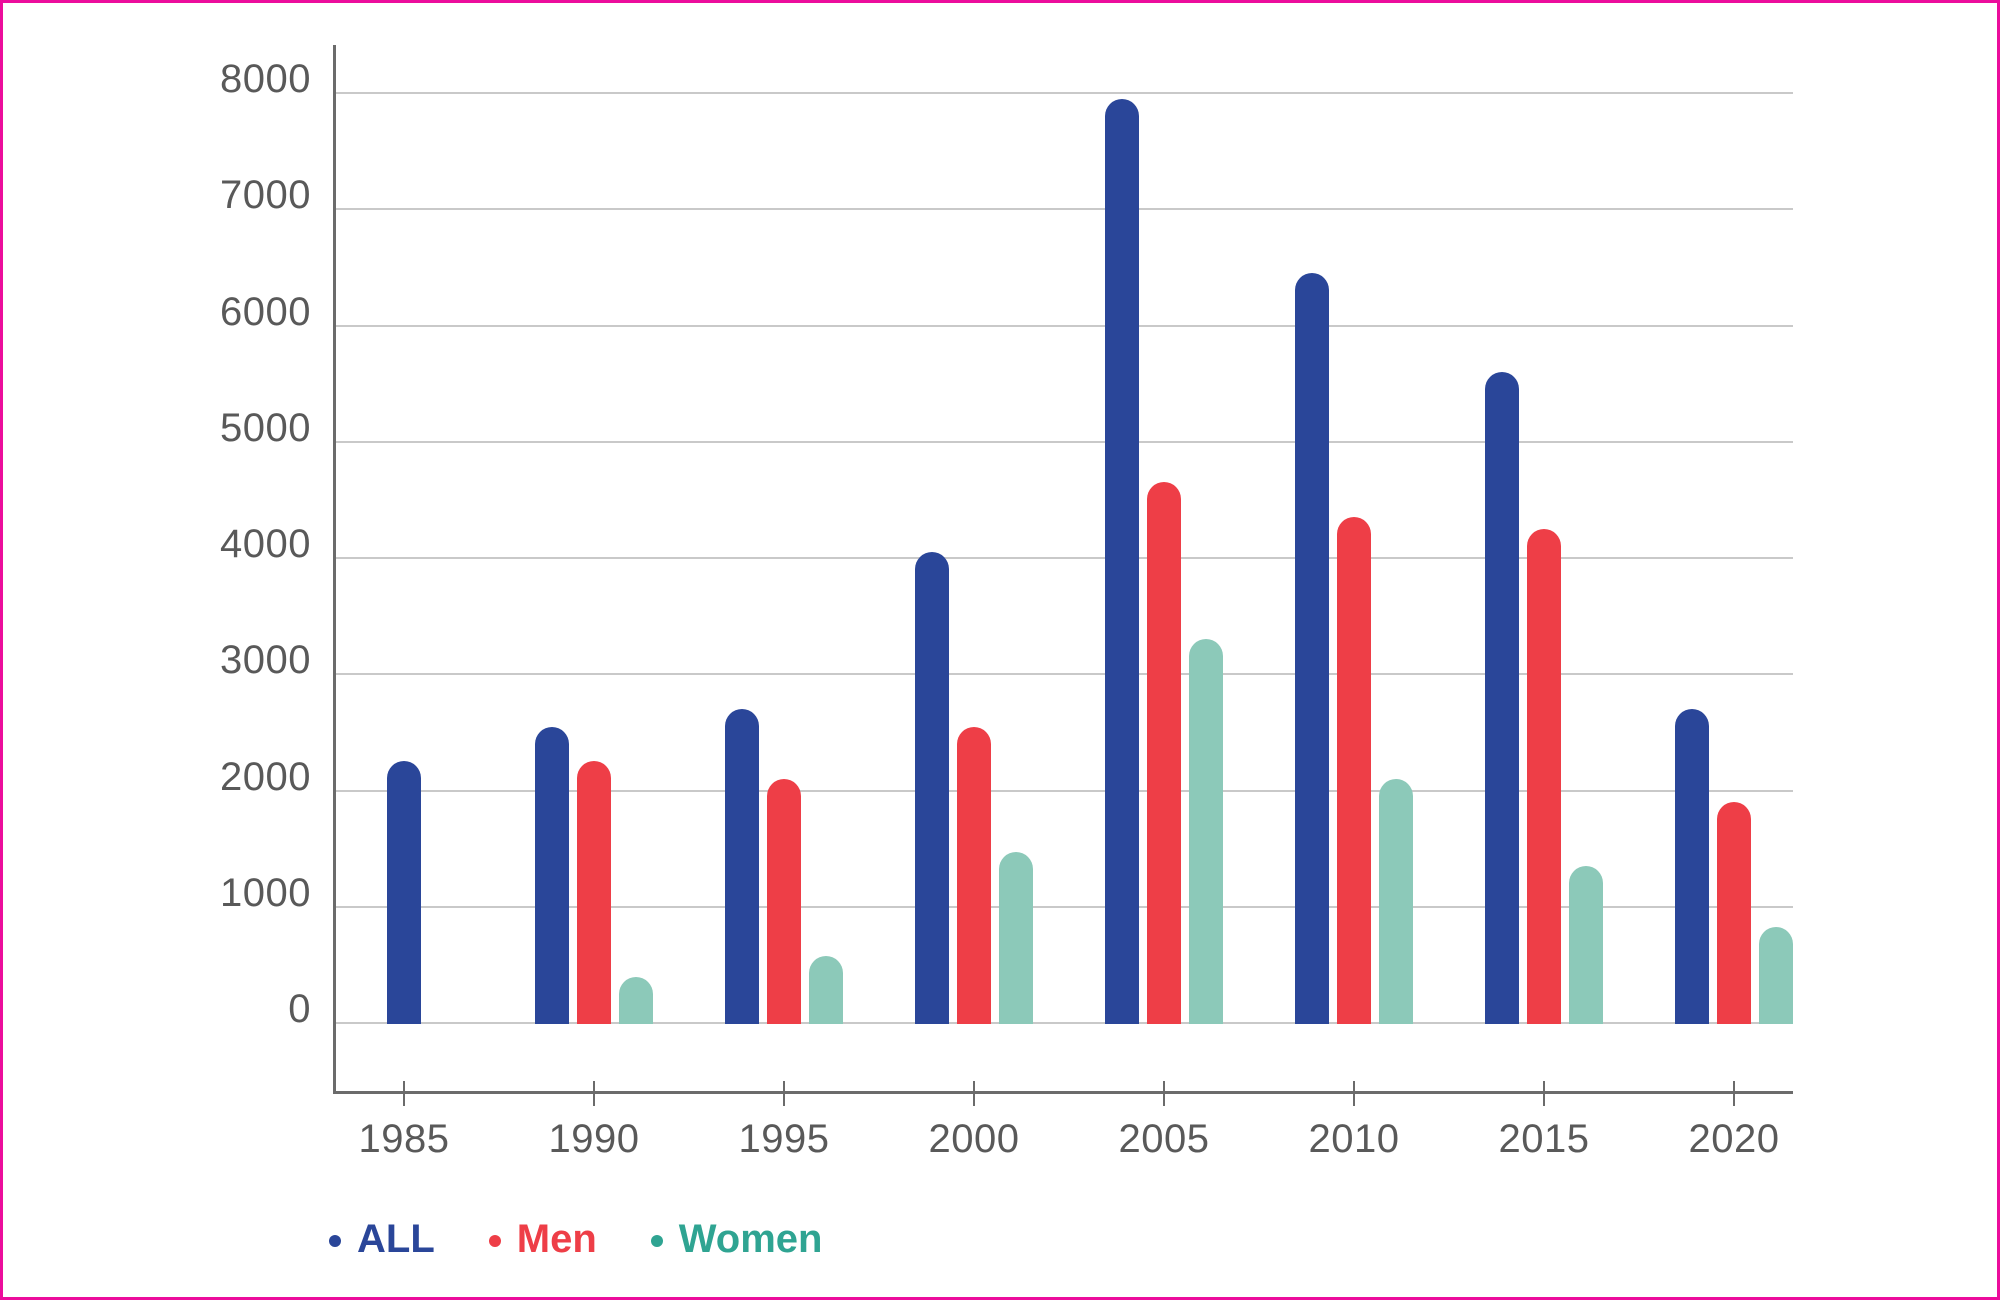  I want to click on legend-item-women: Women, so click(736, 1239).